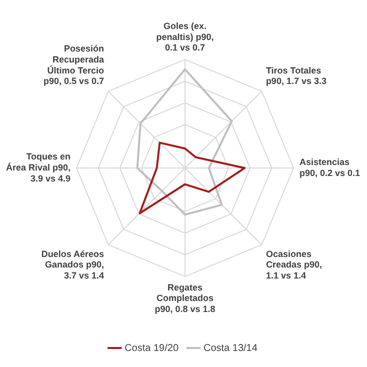  I want to click on spoke-label: Asistencias p90, 0.2 vs 0.1, so click(329, 167).